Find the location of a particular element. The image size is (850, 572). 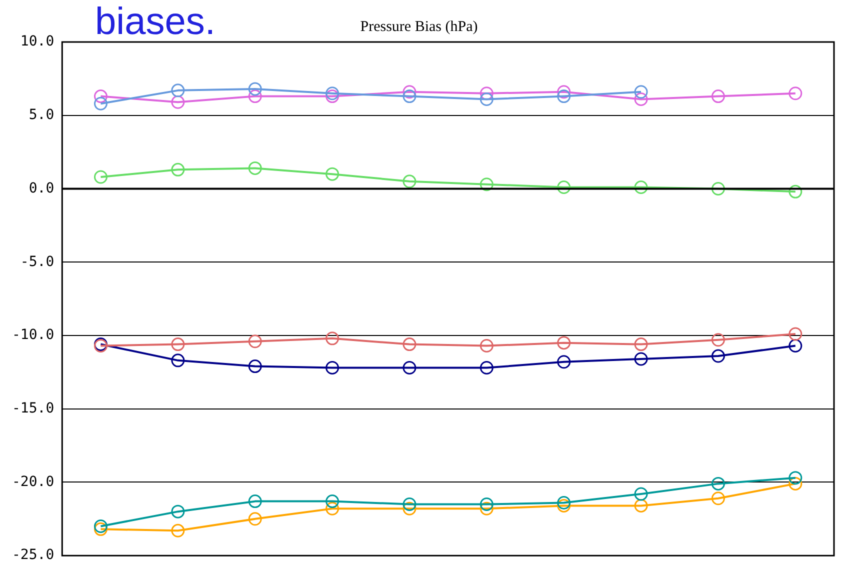

annotation: biases. is located at coordinates (155, 22).